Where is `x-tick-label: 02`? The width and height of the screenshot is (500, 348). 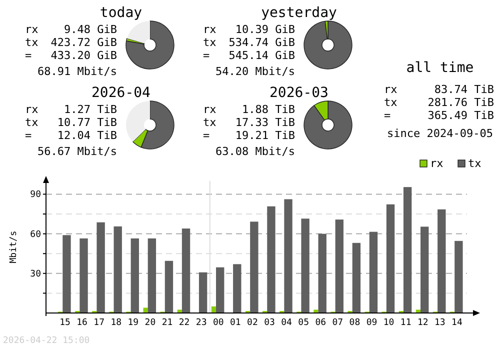
x-tick-label: 02 is located at coordinates (252, 323).